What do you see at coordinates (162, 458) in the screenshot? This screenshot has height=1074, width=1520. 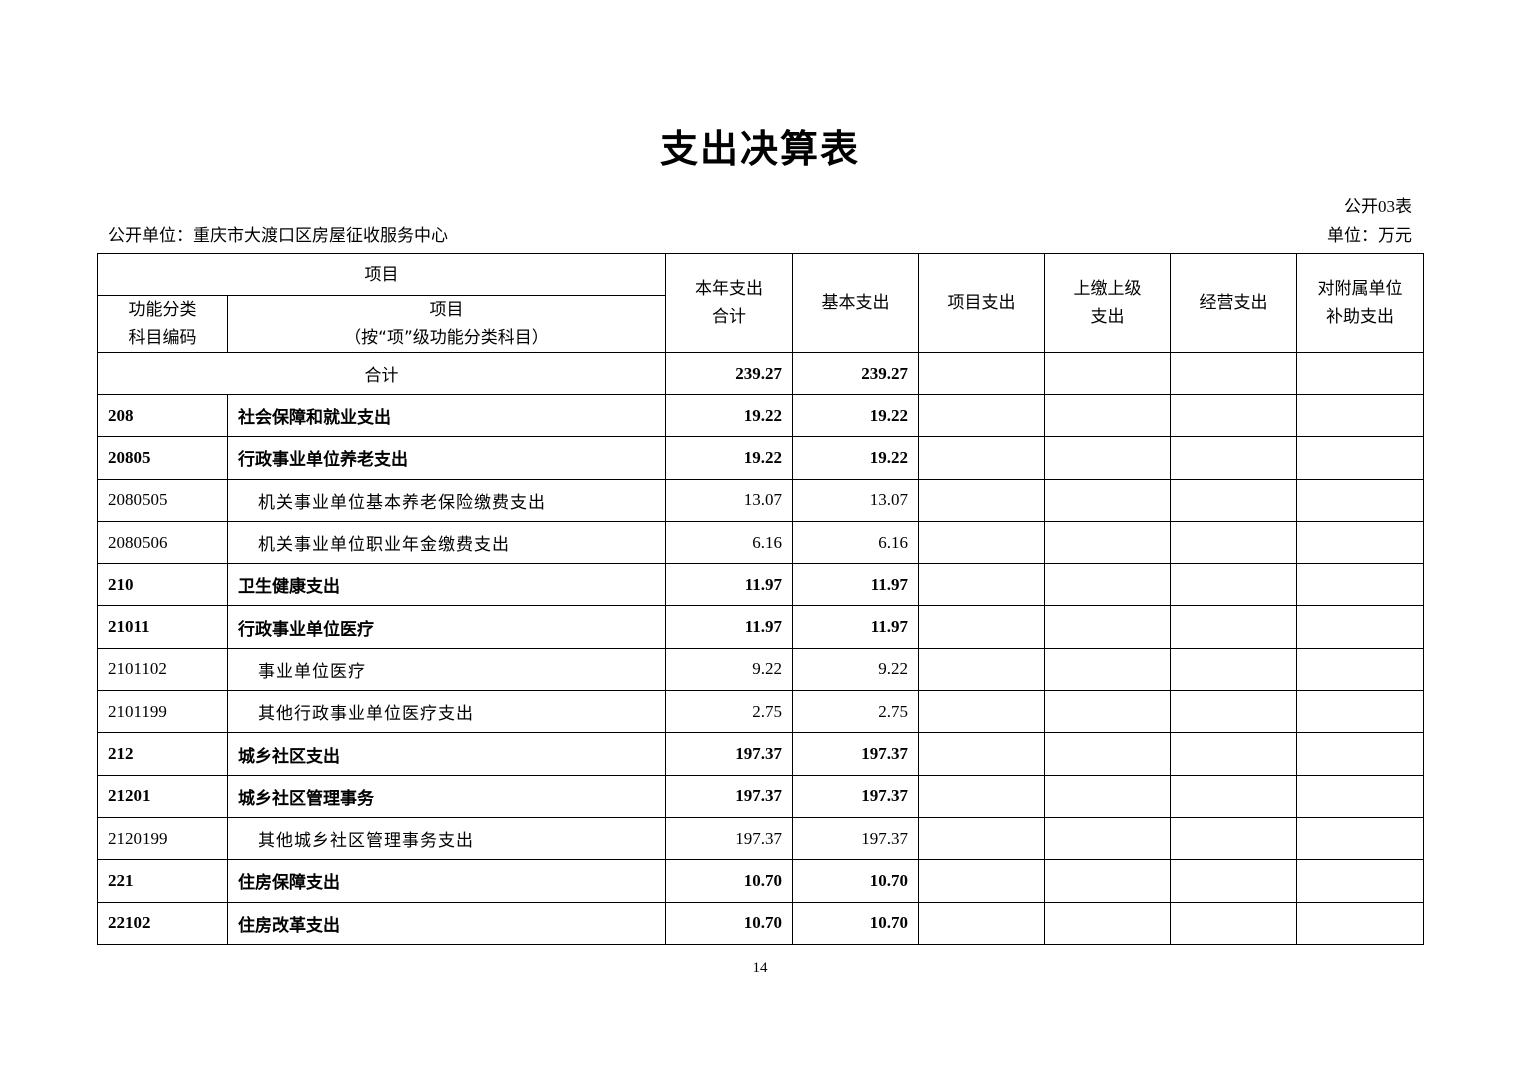 I see `row-code: 20805` at bounding box center [162, 458].